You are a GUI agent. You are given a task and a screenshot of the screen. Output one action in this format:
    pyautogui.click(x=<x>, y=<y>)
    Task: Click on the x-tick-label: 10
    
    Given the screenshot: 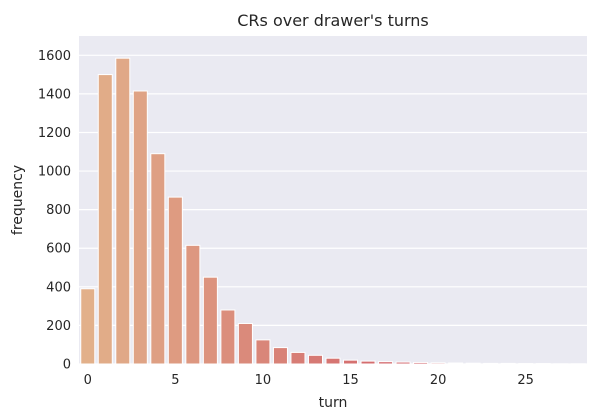 What is the action you would take?
    pyautogui.click(x=263, y=380)
    